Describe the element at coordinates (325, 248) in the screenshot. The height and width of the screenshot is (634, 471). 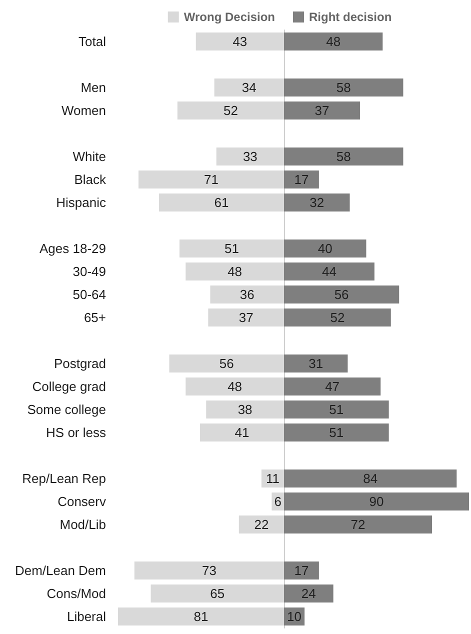
I see `data-label: 40` at that location.